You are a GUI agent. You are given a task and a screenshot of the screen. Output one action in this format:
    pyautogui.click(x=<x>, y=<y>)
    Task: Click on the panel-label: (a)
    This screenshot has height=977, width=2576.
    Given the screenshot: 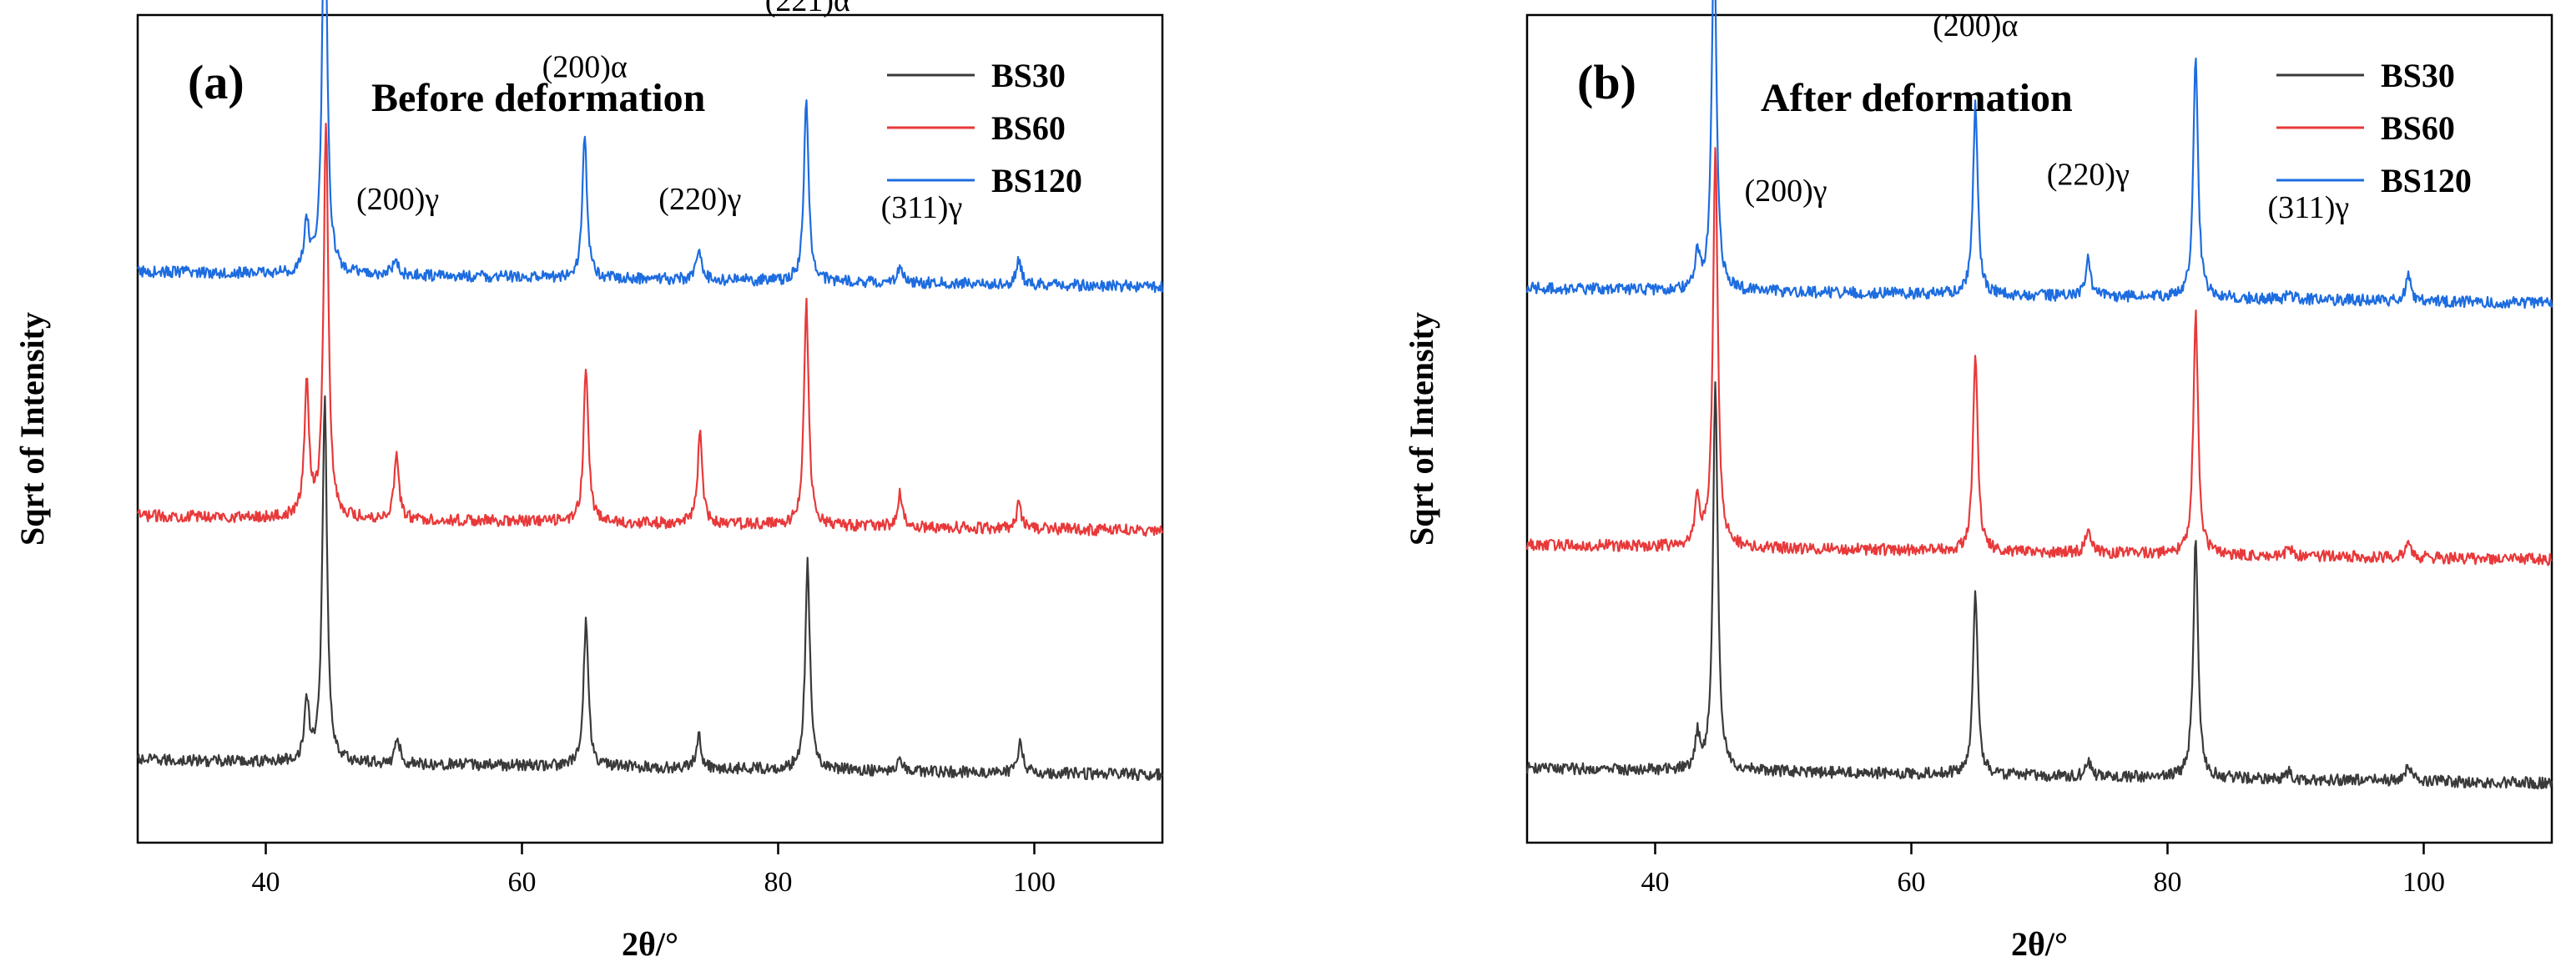 What is the action you would take?
    pyautogui.click(x=216, y=82)
    